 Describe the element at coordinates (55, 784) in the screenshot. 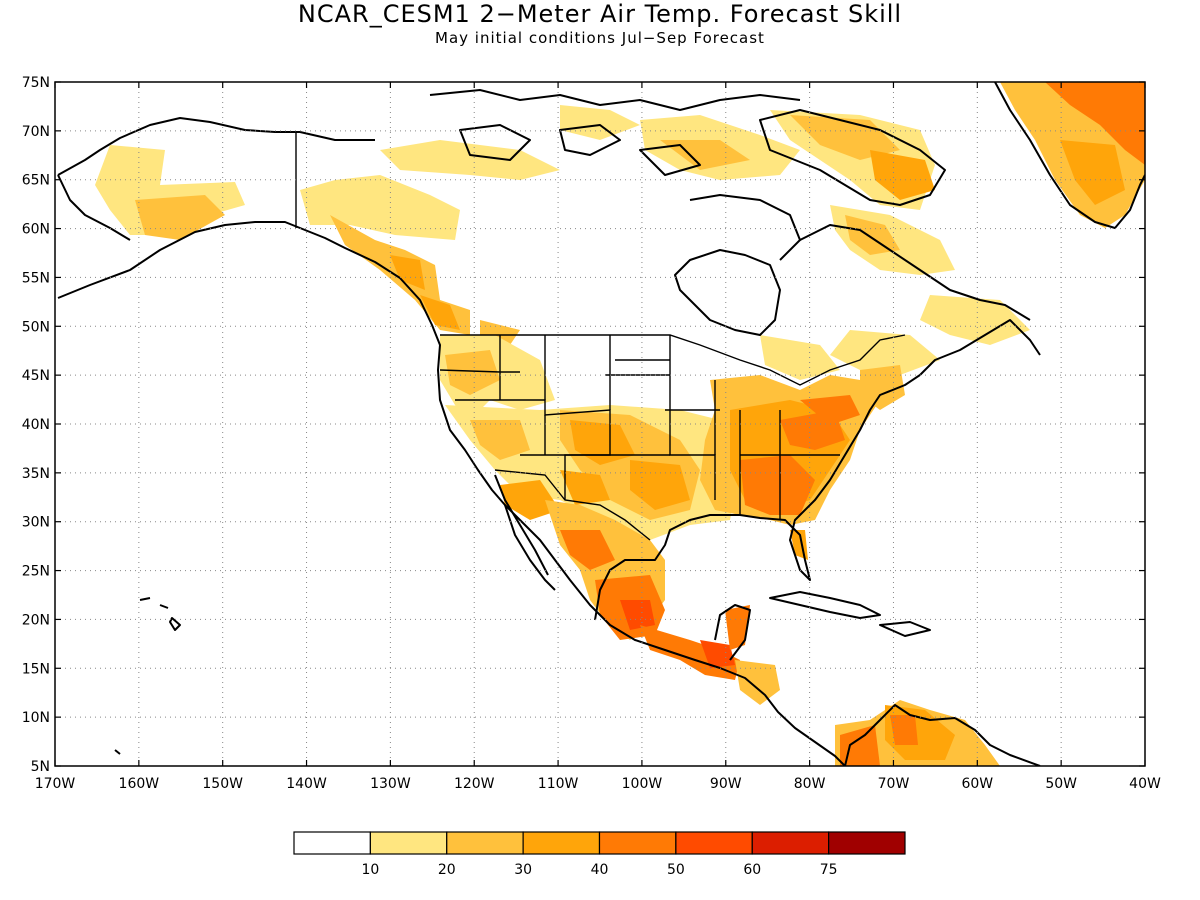

I see `lon-label: 170W` at that location.